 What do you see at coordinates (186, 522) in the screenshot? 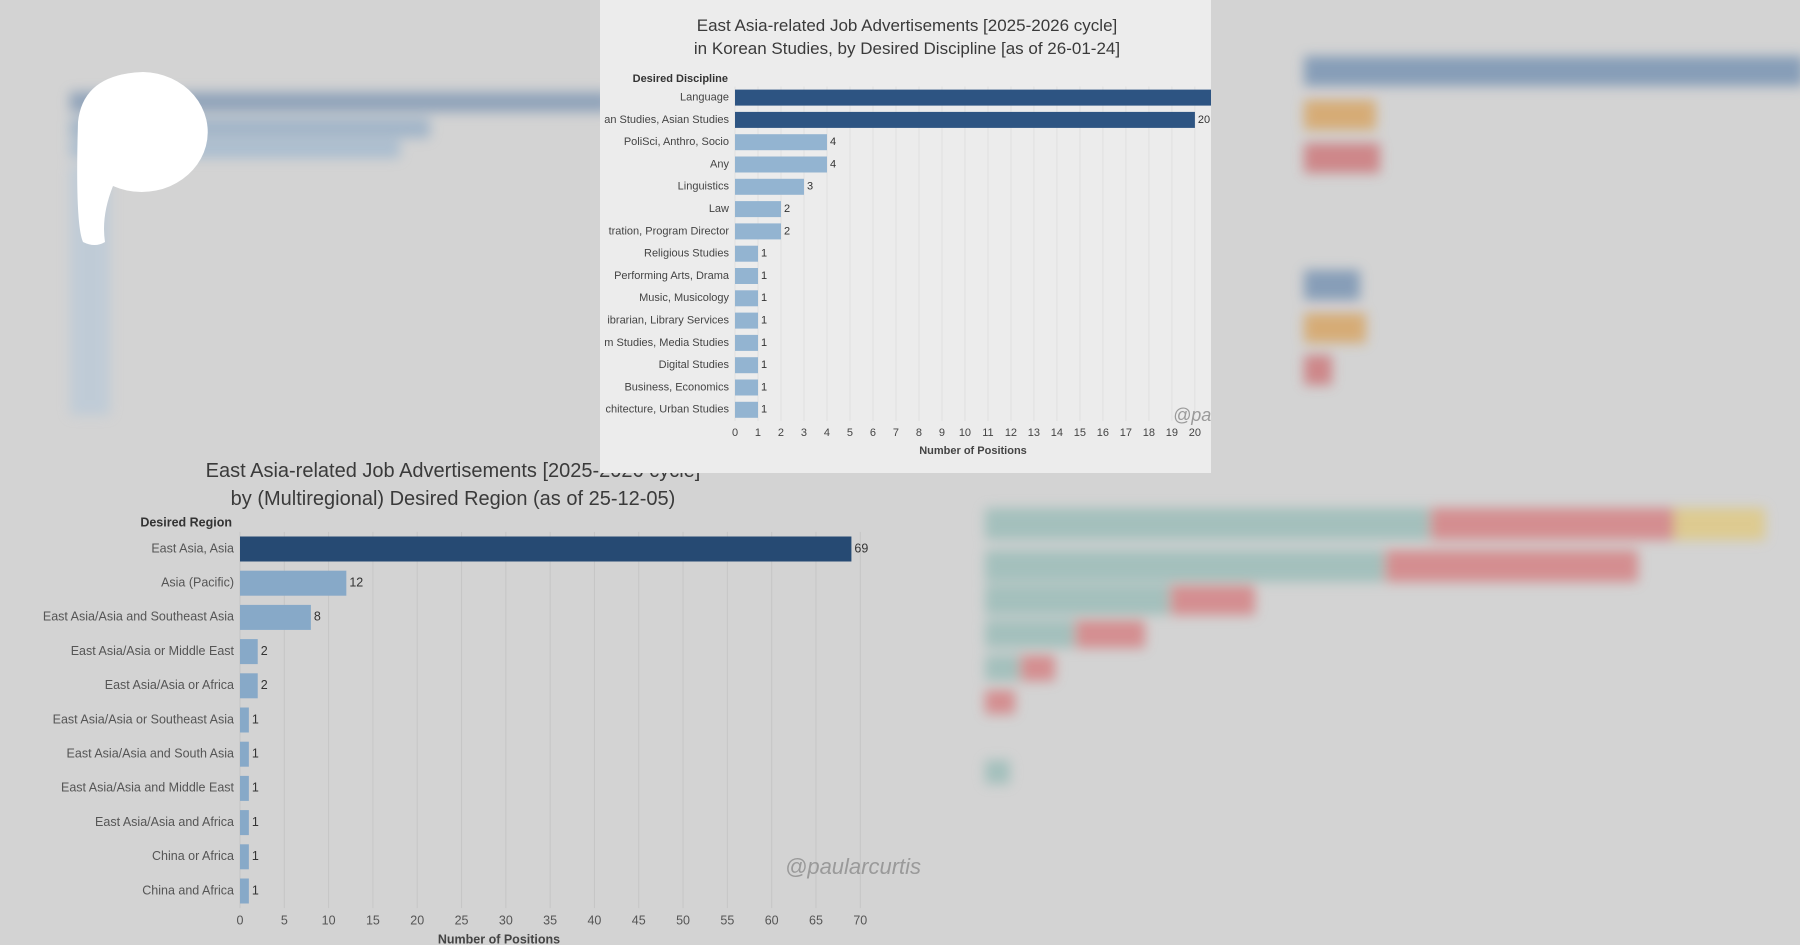
I see `category-axis-title: Desired Region` at bounding box center [186, 522].